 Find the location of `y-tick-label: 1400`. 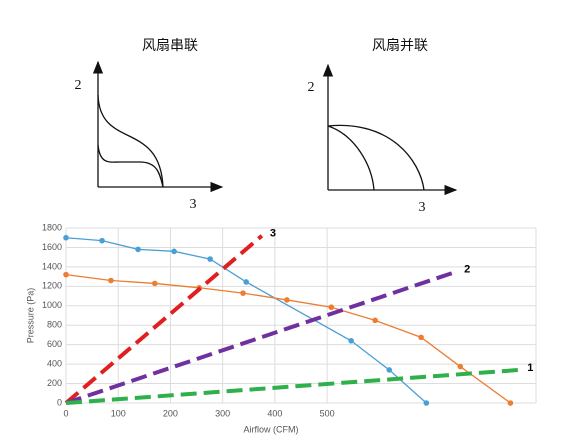

y-tick-label: 1400 is located at coordinates (52, 266).